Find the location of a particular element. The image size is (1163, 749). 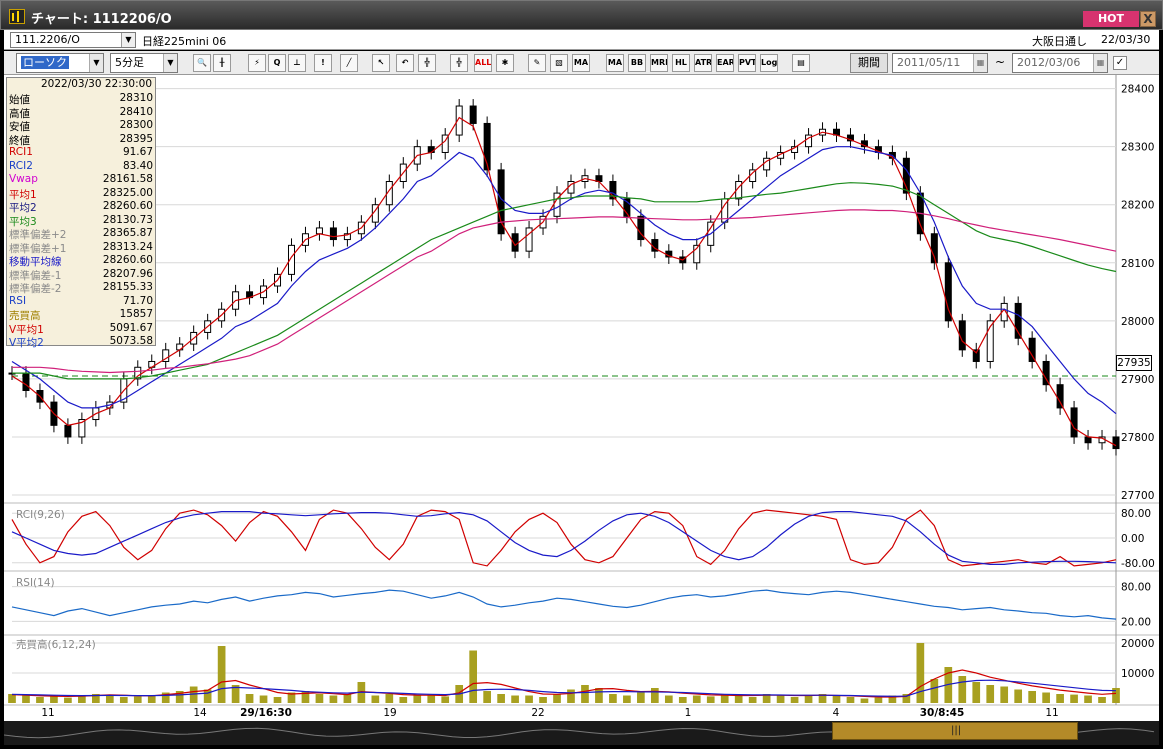

date-to-input: 2012/03/06 ▦ is located at coordinates (1060, 63).